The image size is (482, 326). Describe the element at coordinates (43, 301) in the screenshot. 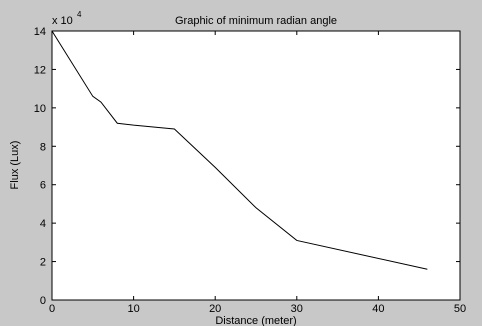

I see `y-tick-label: 0` at that location.